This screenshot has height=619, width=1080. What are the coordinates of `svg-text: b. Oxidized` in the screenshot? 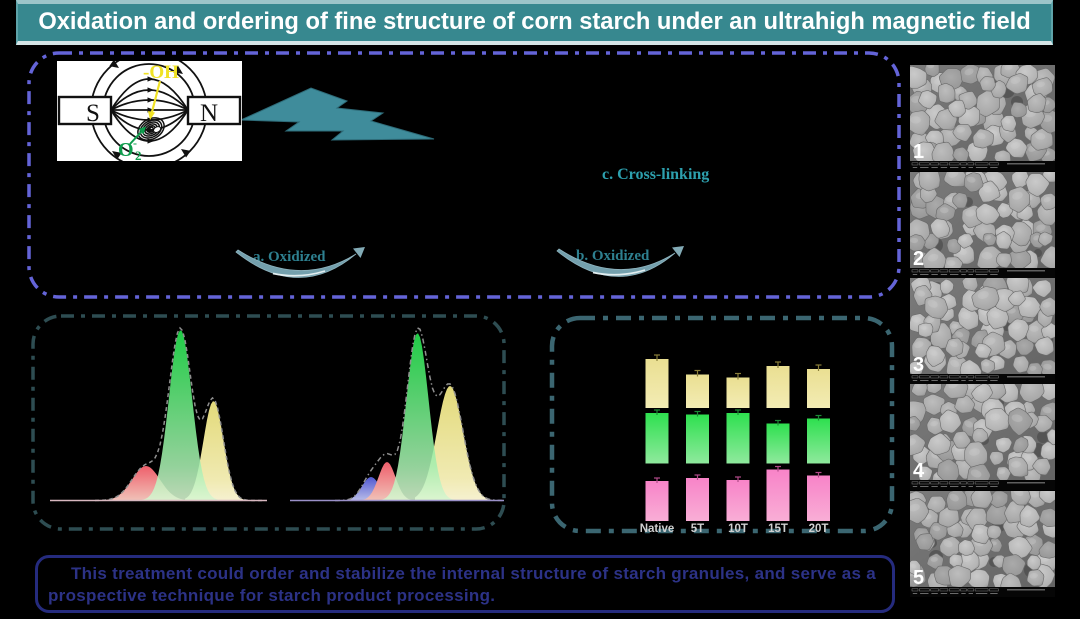 It's located at (613, 256).